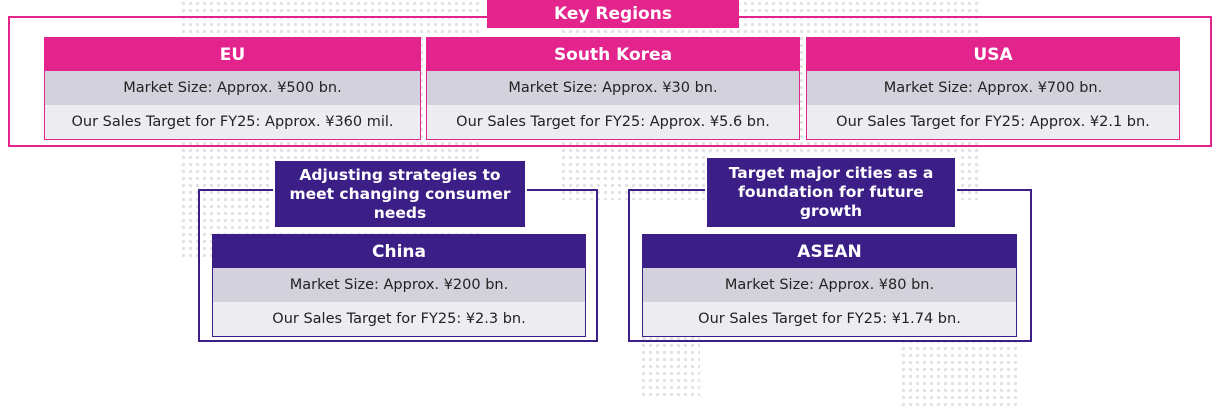 Image resolution: width=1214 pixels, height=411 pixels. What do you see at coordinates (399, 319) in the screenshot?
I see `sales-target: Our Sales Target for FY25: ¥2.3 bn.` at bounding box center [399, 319].